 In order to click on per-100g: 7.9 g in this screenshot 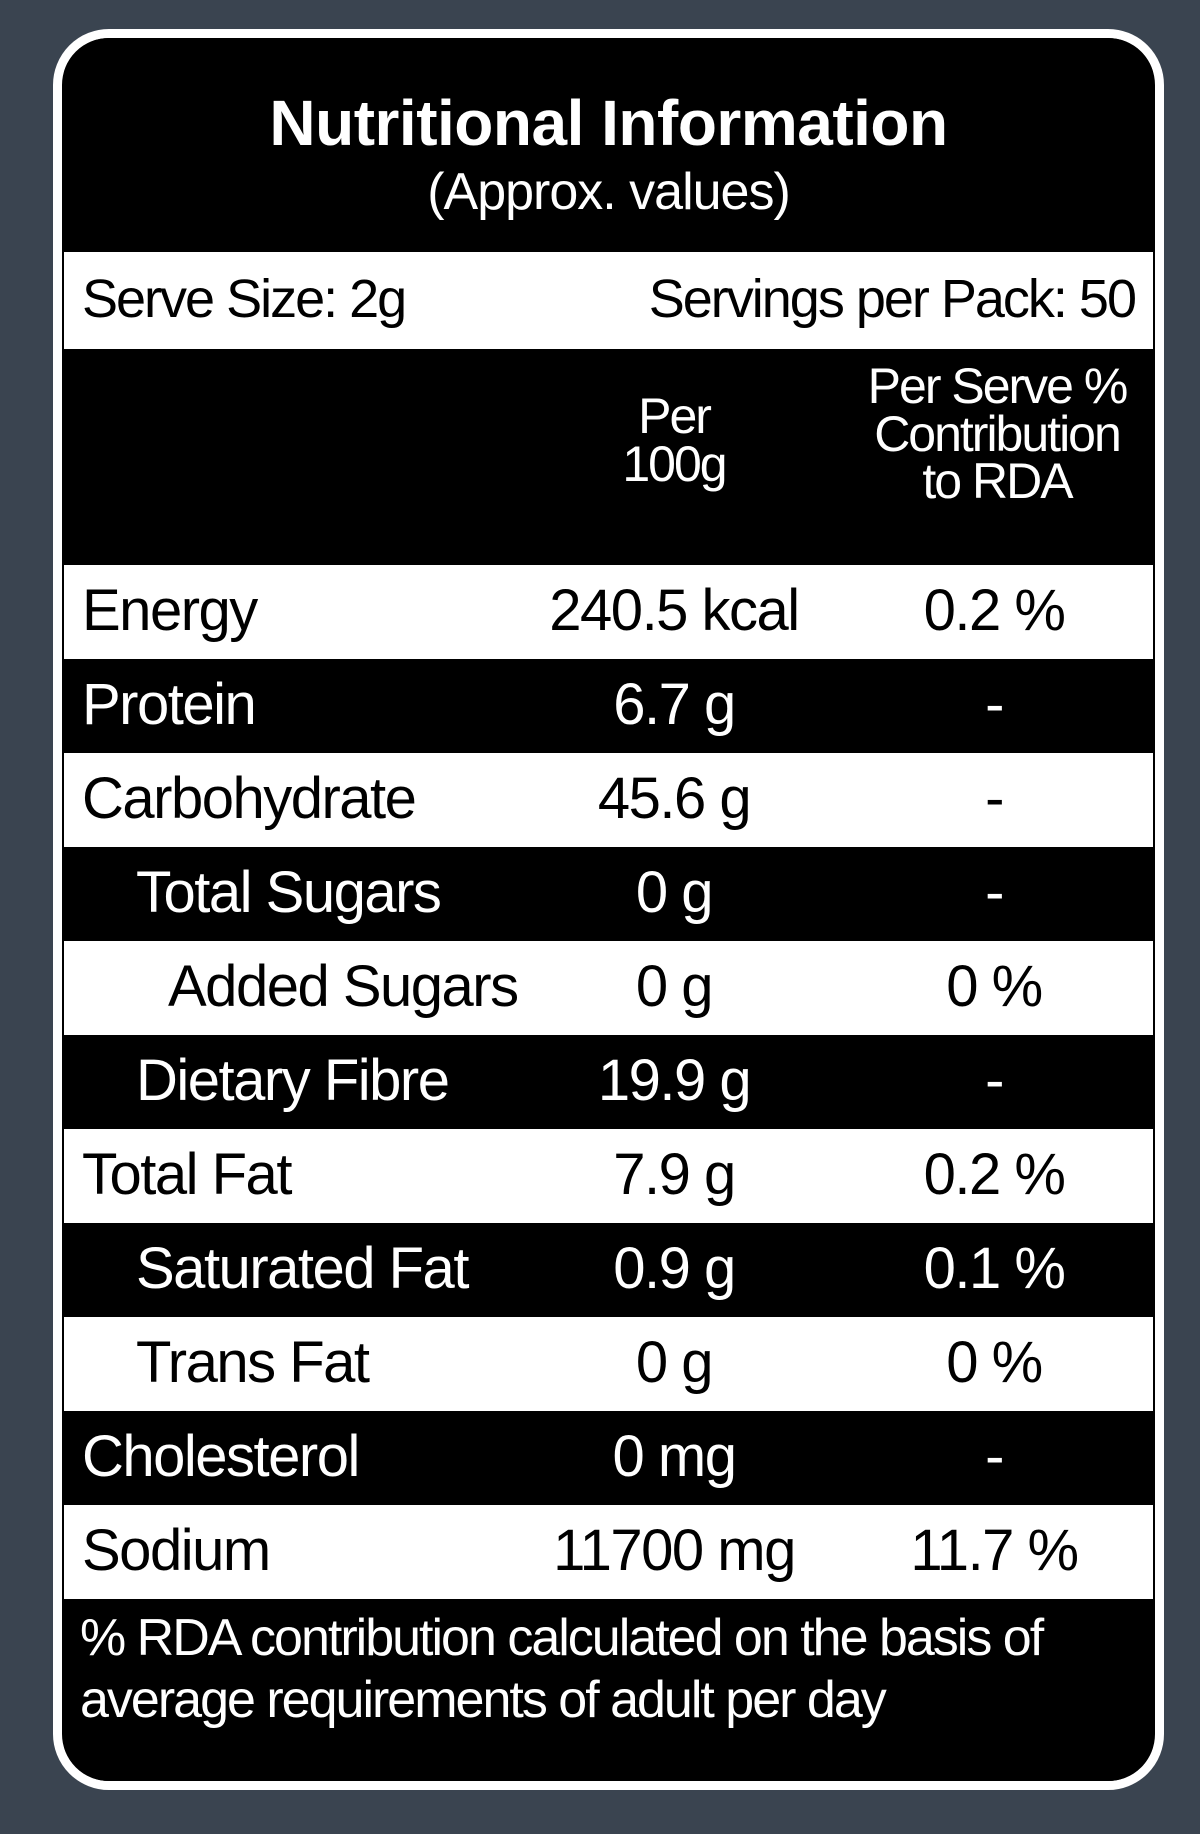, I will do `click(674, 1174)`.